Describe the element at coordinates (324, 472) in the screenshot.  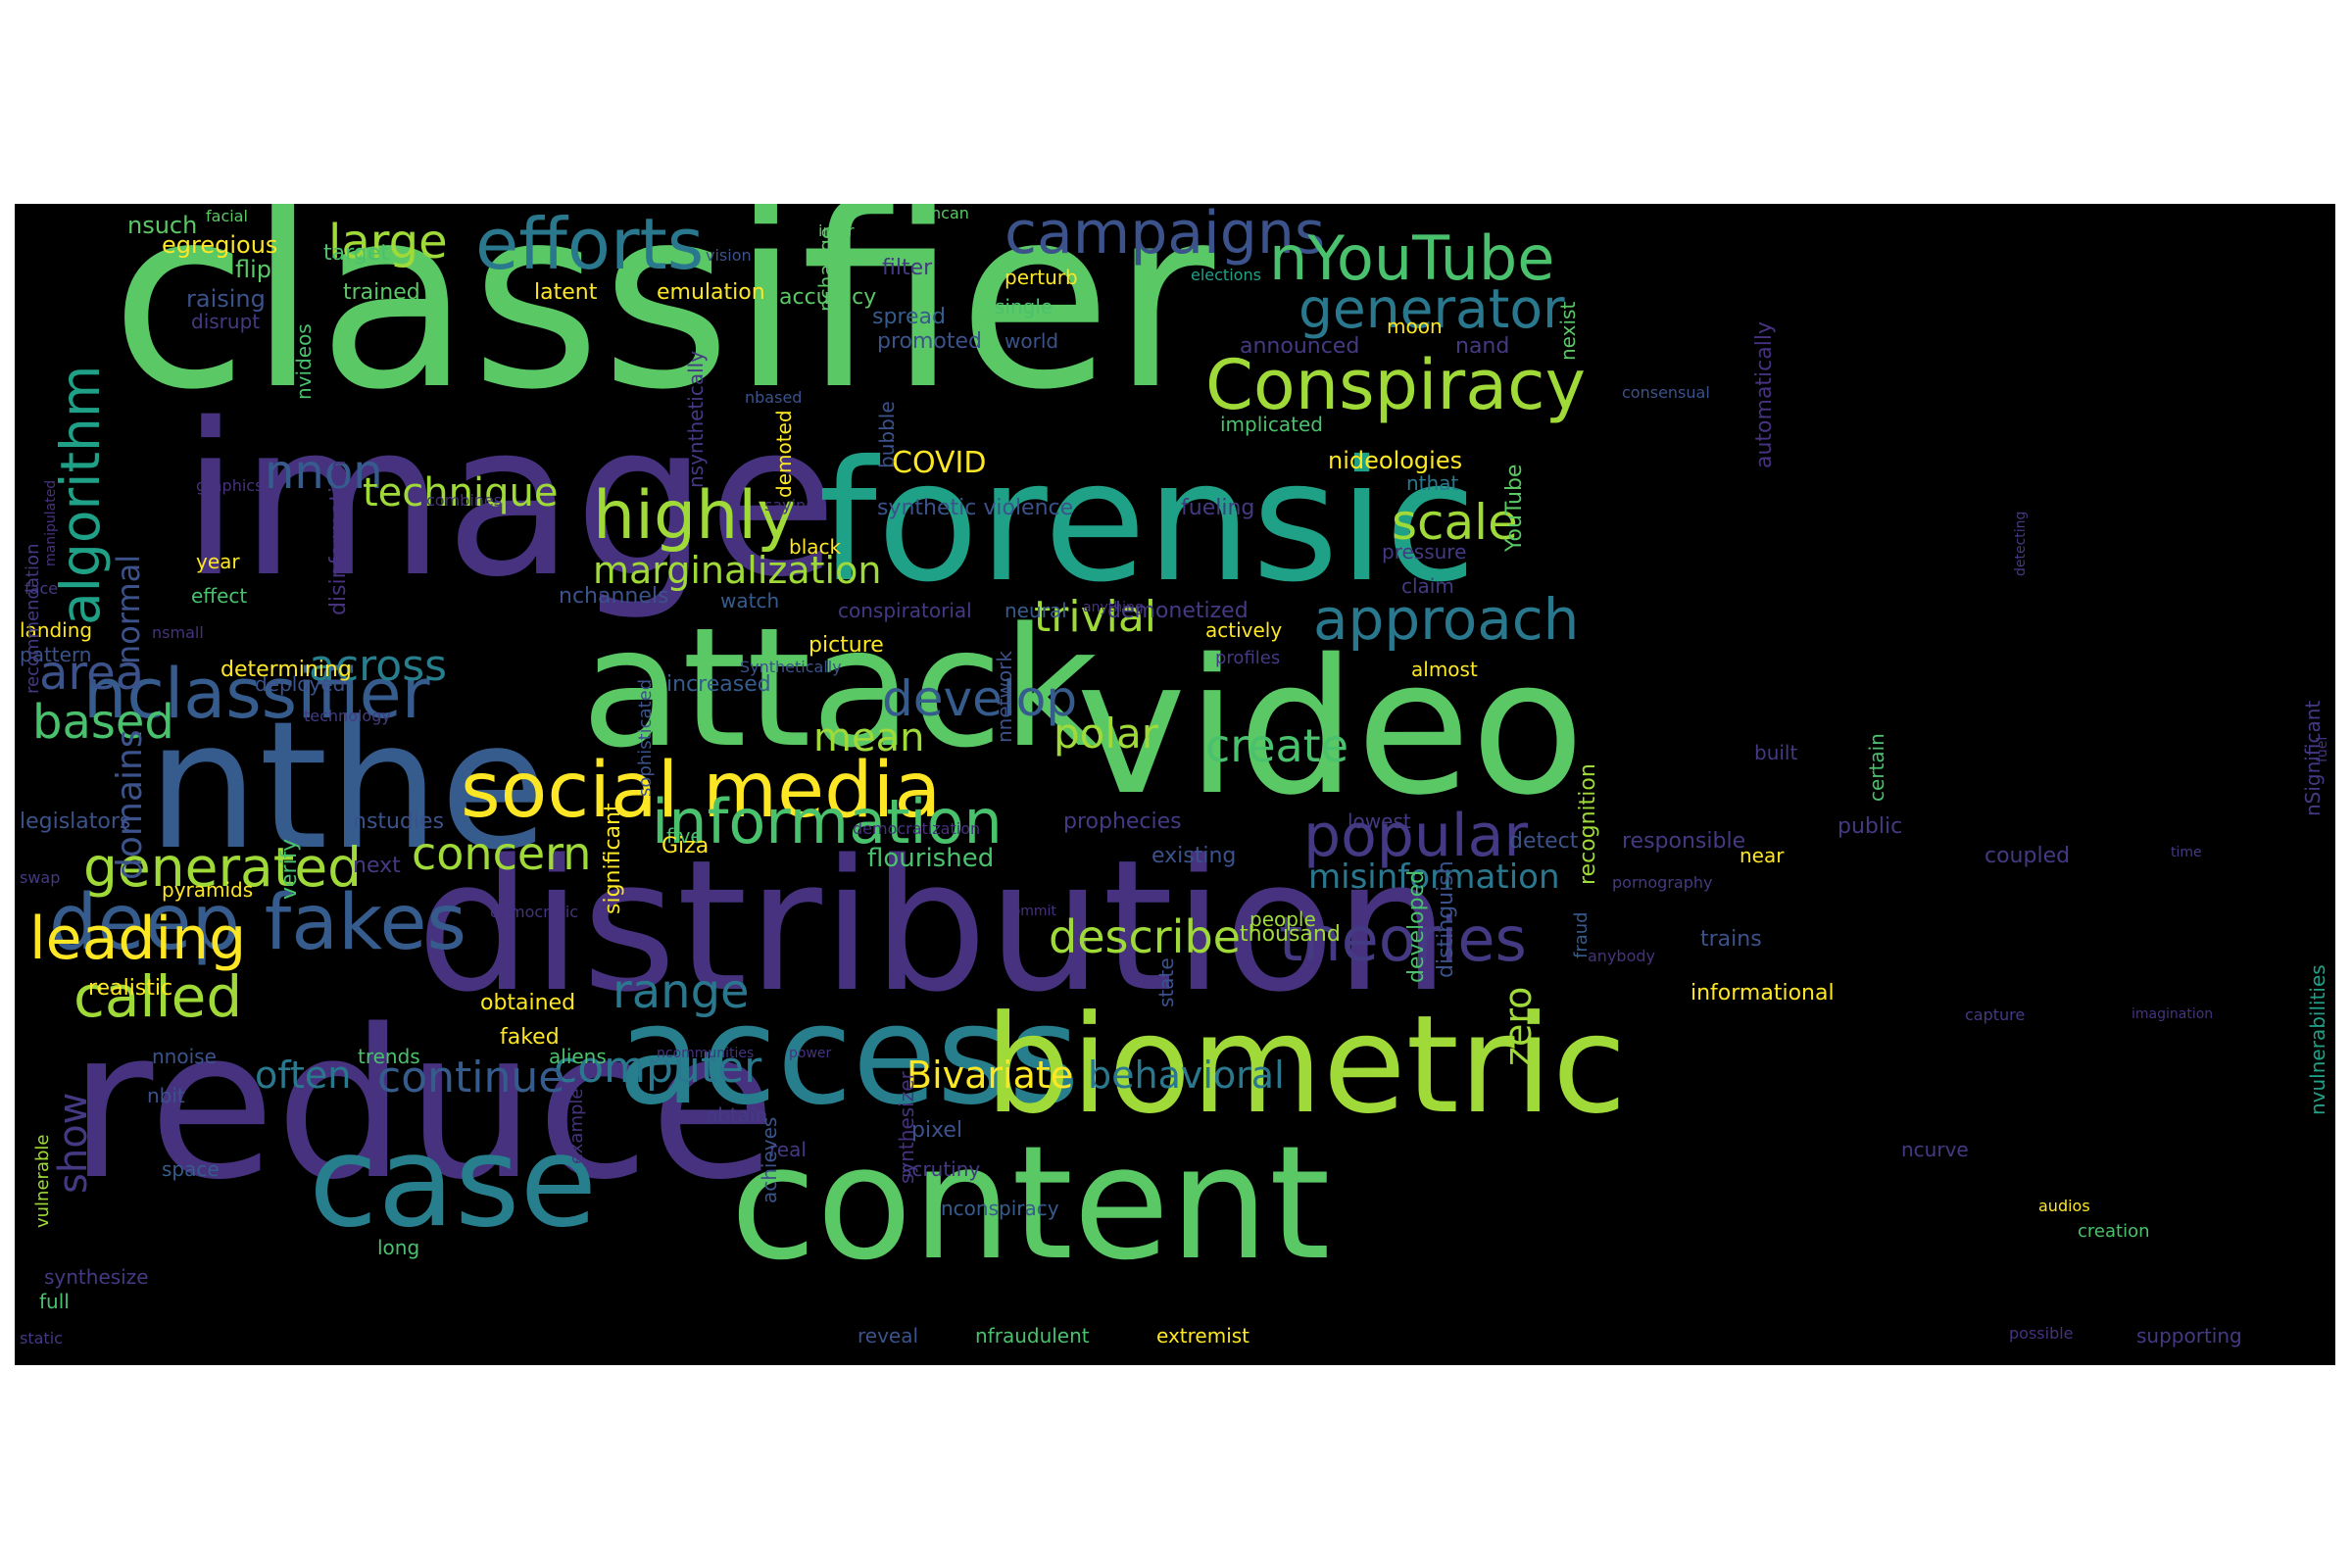
I see `word: nnon` at that location.